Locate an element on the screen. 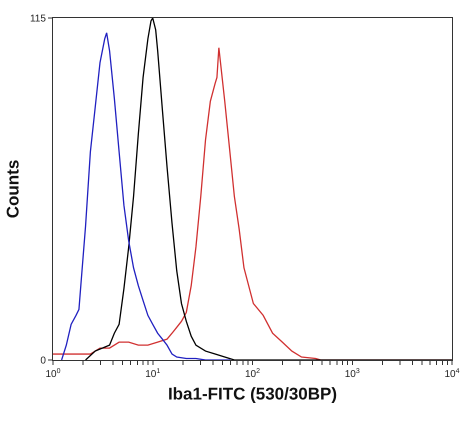  x-axis-title: Iba1-FITC (530/30BP) is located at coordinates (253, 394).